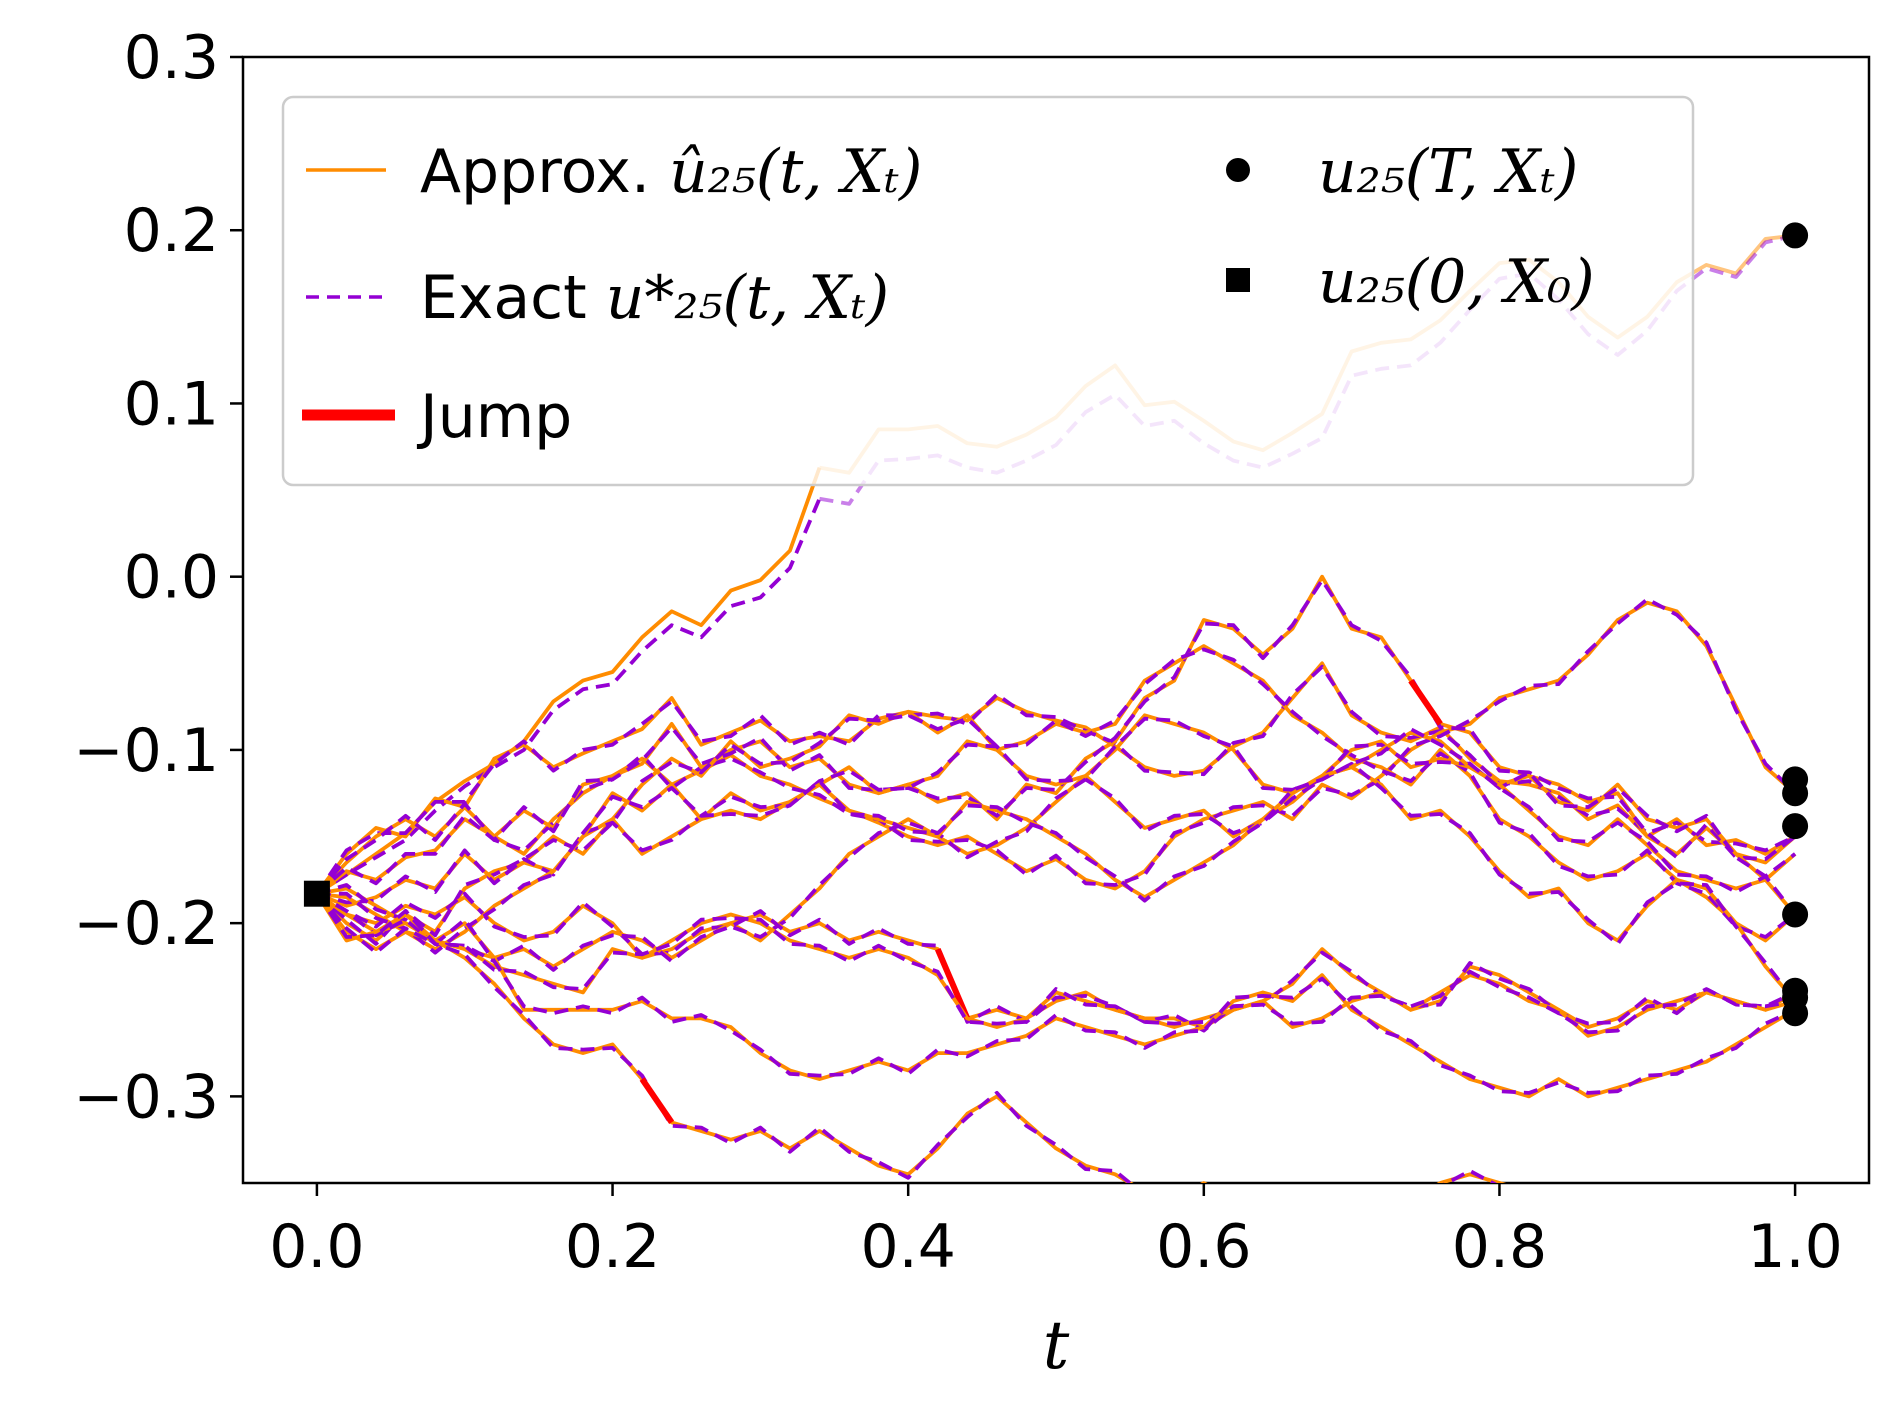 The height and width of the screenshot is (1409, 1890). Describe the element at coordinates (747, 298) in the screenshot. I see `legend-exact-math: u*₂₅(t, Xₜ)` at that location.